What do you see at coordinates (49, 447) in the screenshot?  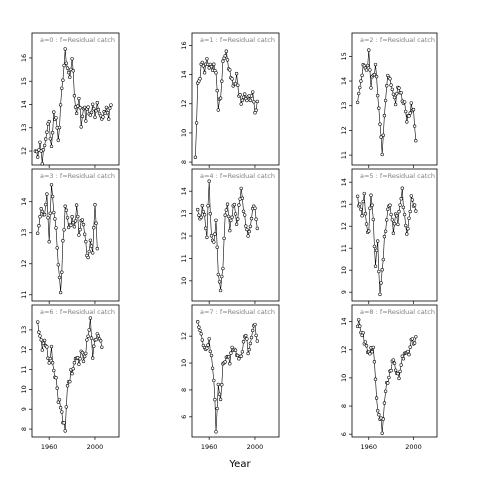 I see `x-tick-label: 1960` at bounding box center [49, 447].